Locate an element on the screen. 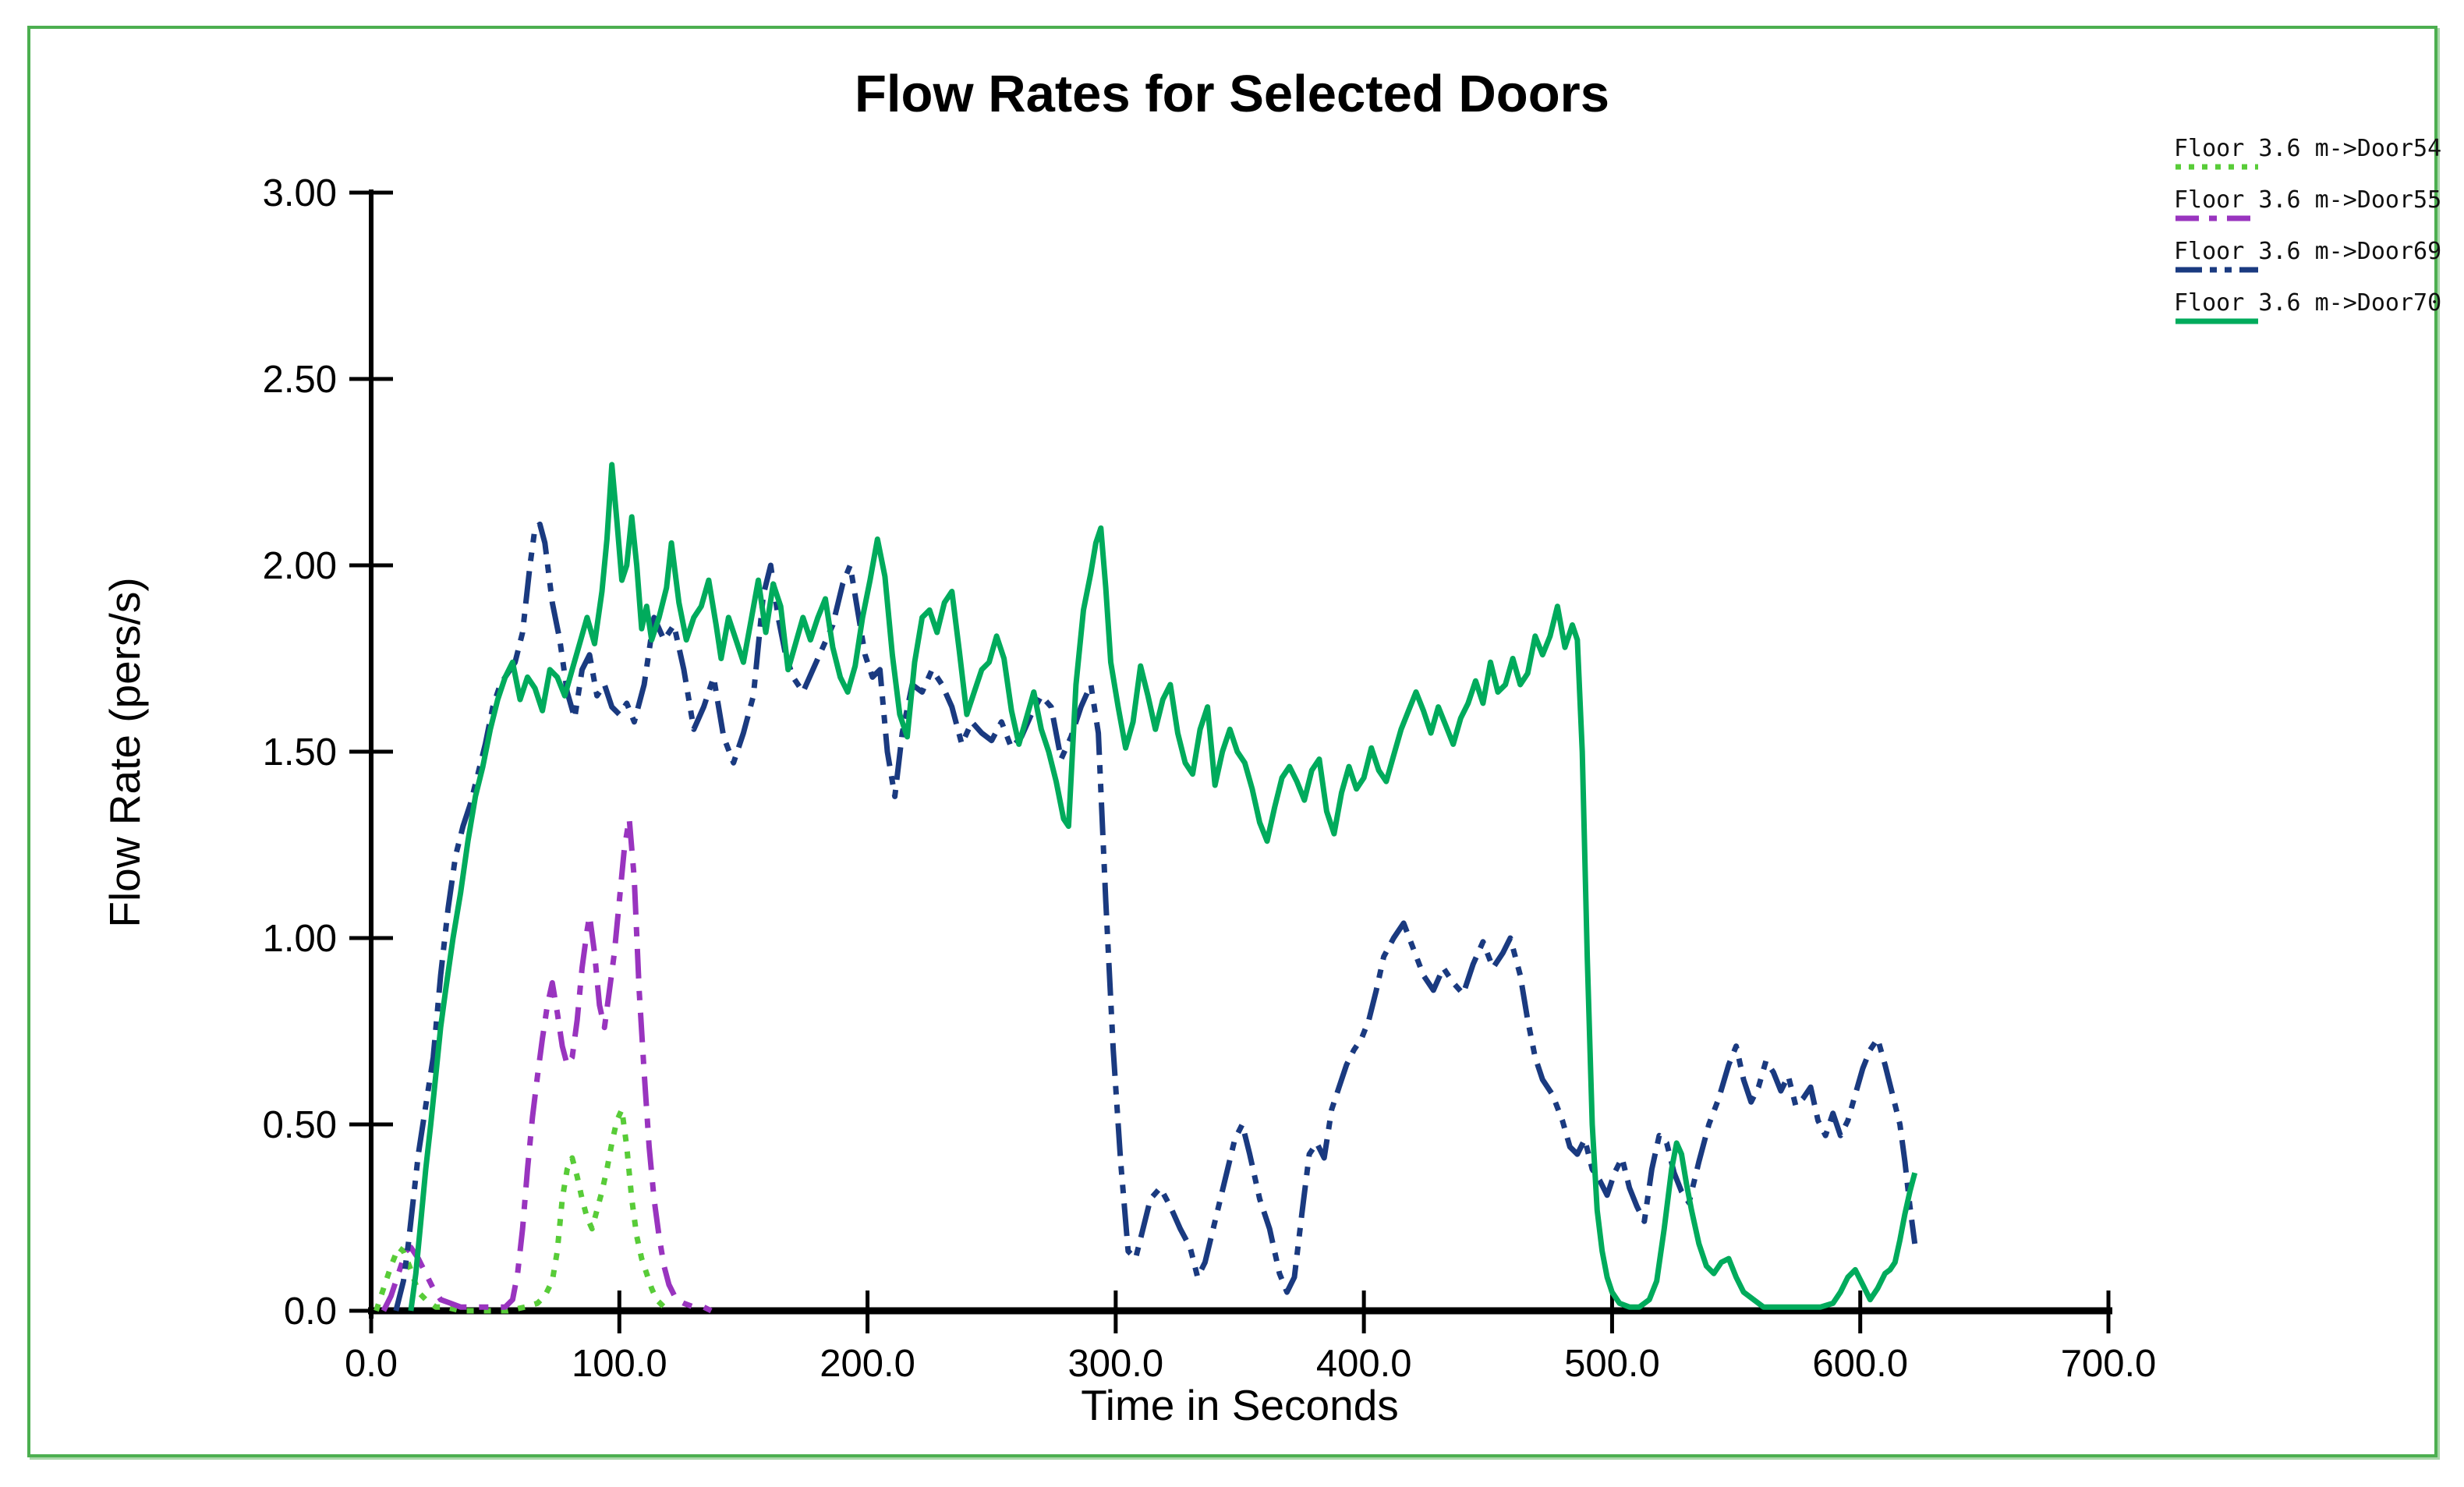 Image resolution: width=2464 pixels, height=1487 pixels. x-tick-label: 0.0 is located at coordinates (372, 1364).